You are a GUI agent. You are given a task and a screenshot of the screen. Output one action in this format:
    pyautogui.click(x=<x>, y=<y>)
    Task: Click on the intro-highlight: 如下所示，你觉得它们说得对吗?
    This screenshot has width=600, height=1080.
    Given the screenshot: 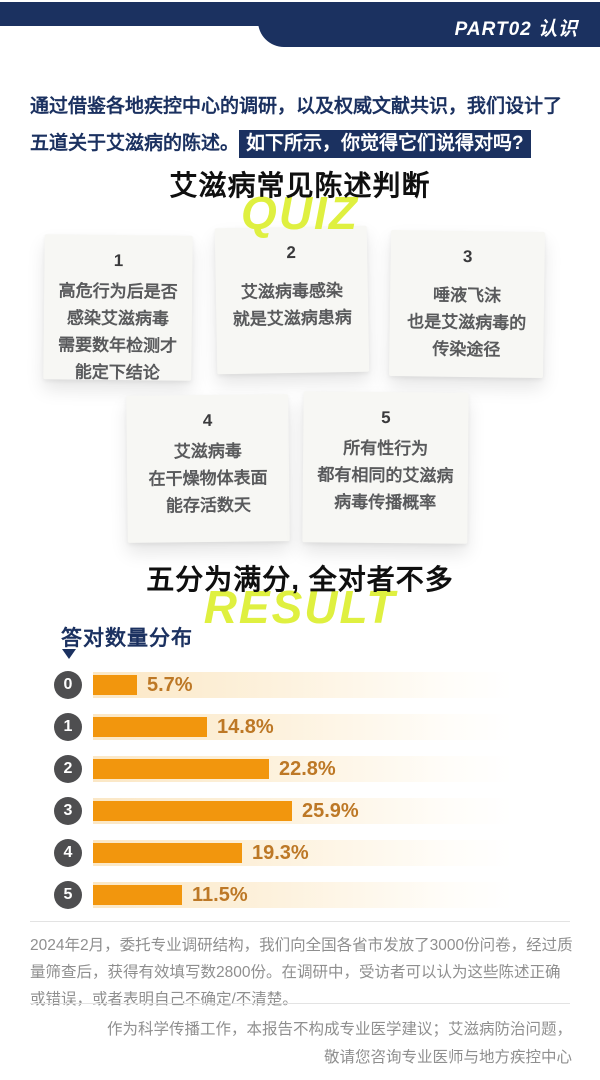 What is the action you would take?
    pyautogui.click(x=385, y=144)
    